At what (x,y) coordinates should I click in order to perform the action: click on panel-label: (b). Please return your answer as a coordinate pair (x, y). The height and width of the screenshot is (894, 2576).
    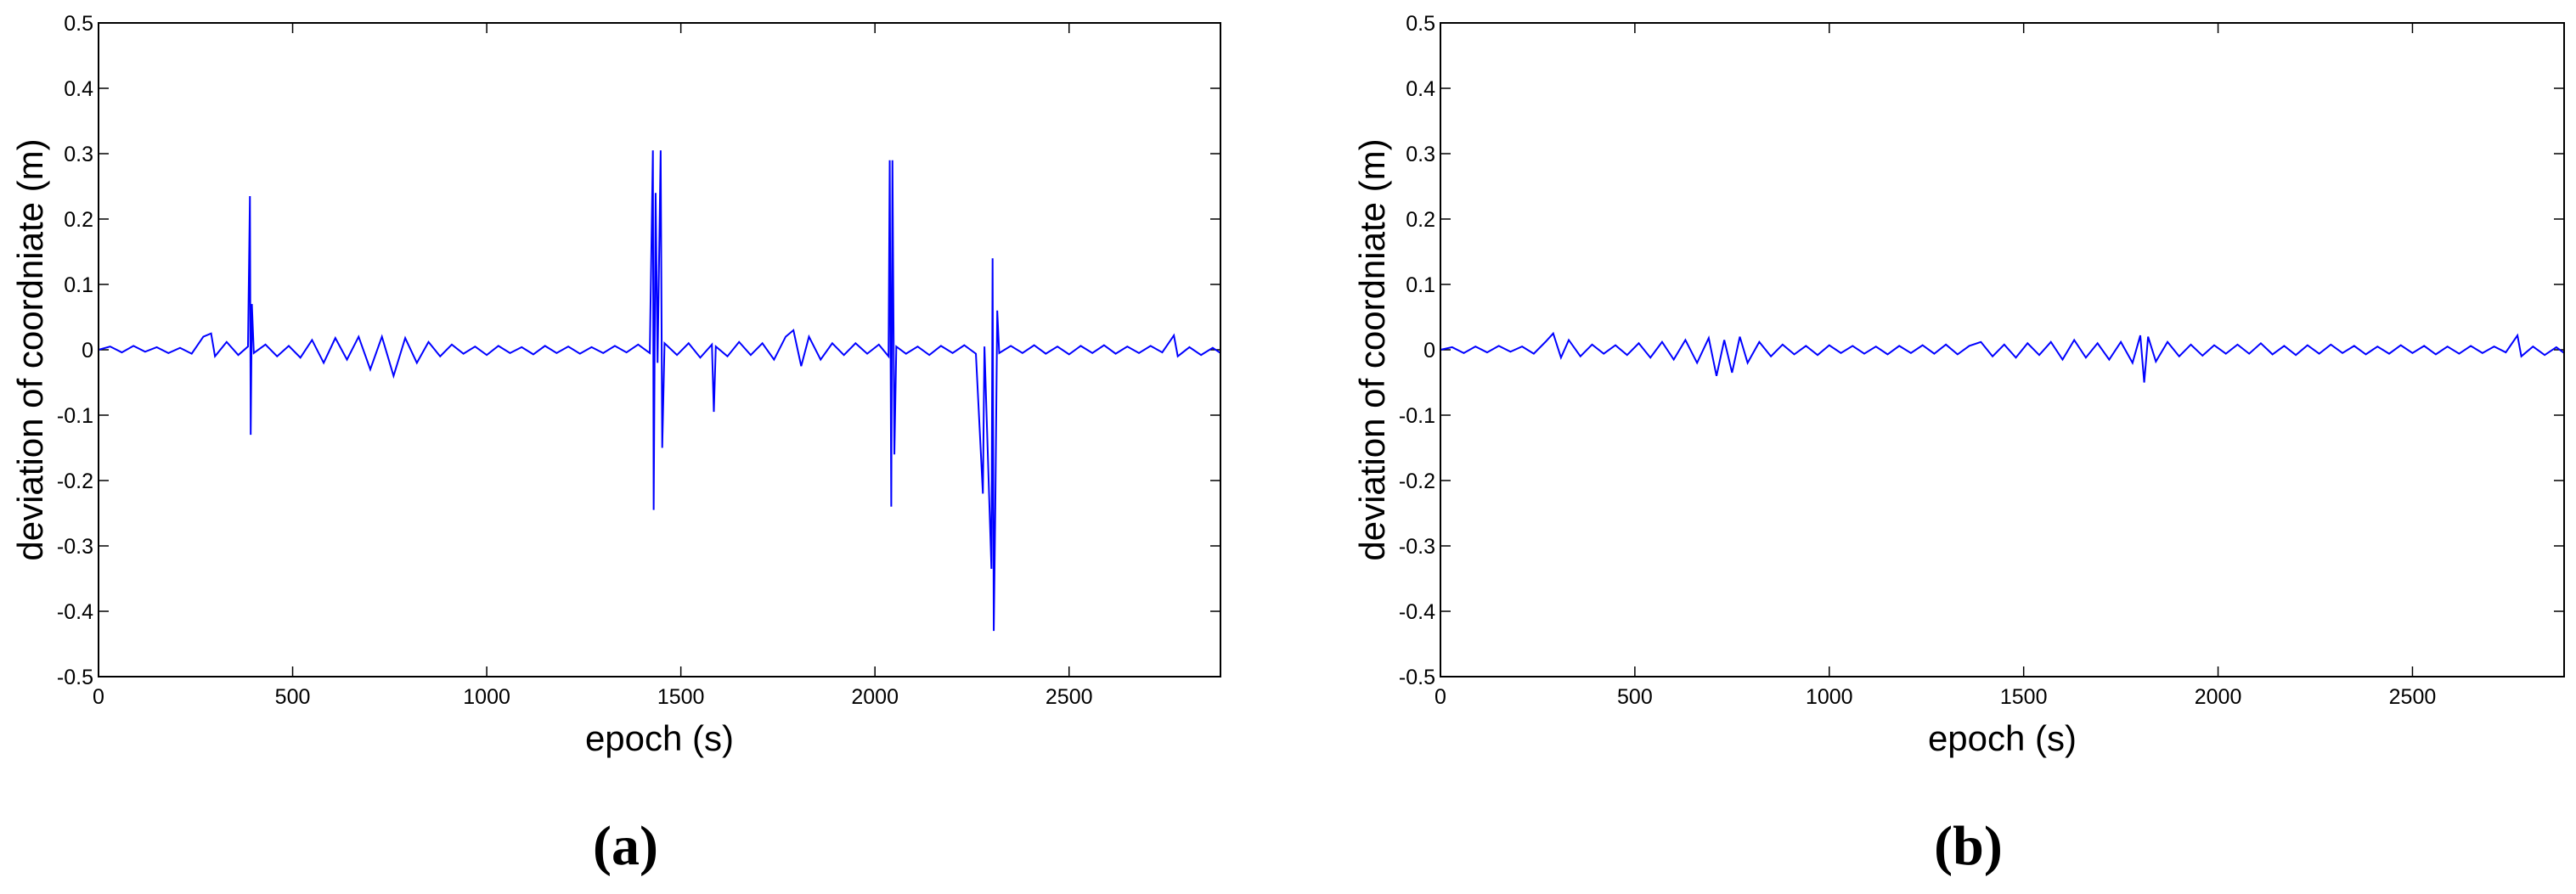
    Looking at the image, I should click on (1968, 846).